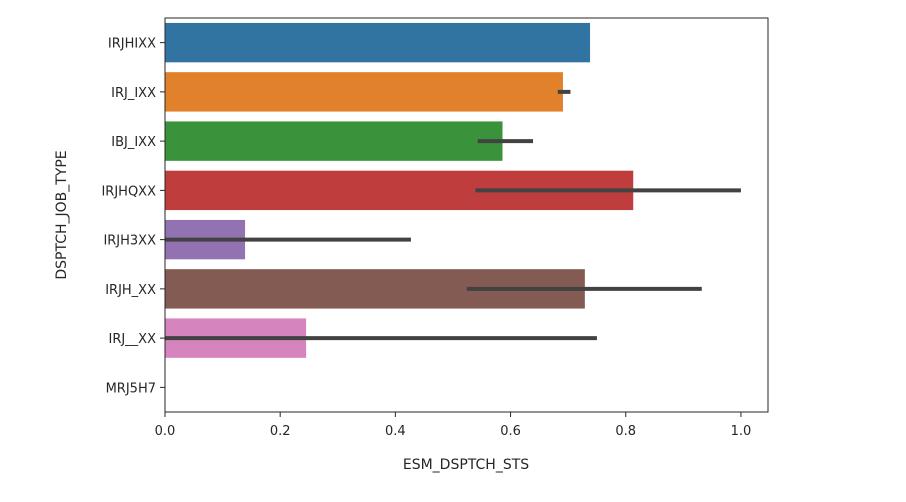  What do you see at coordinates (132, 339) in the screenshot?
I see `y-tick-label: IRJ__XX` at bounding box center [132, 339].